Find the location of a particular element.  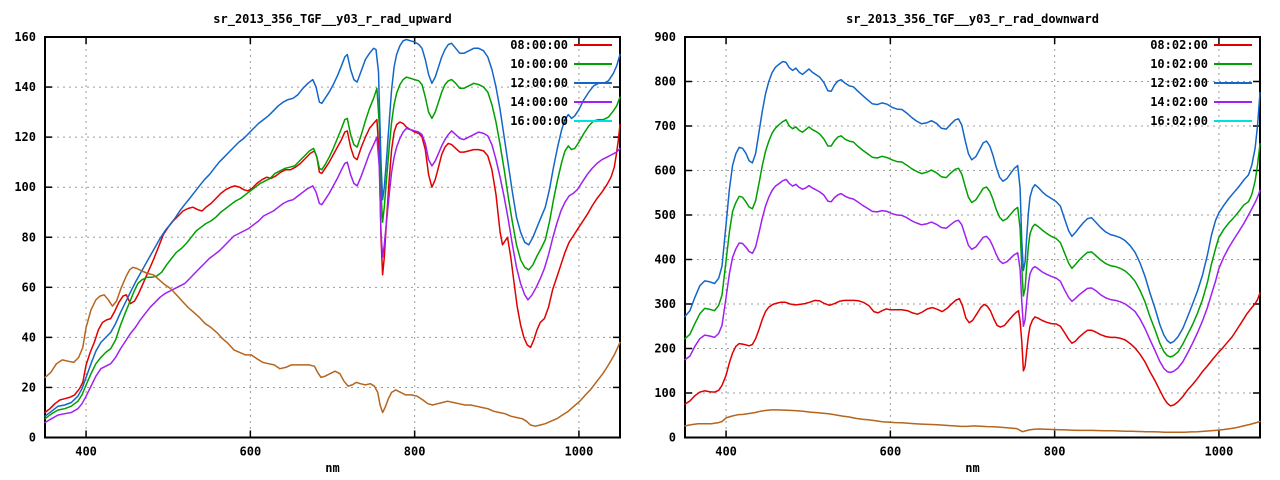

legend-entry-08:00:00: 08:00:00 is located at coordinates (561, 45).